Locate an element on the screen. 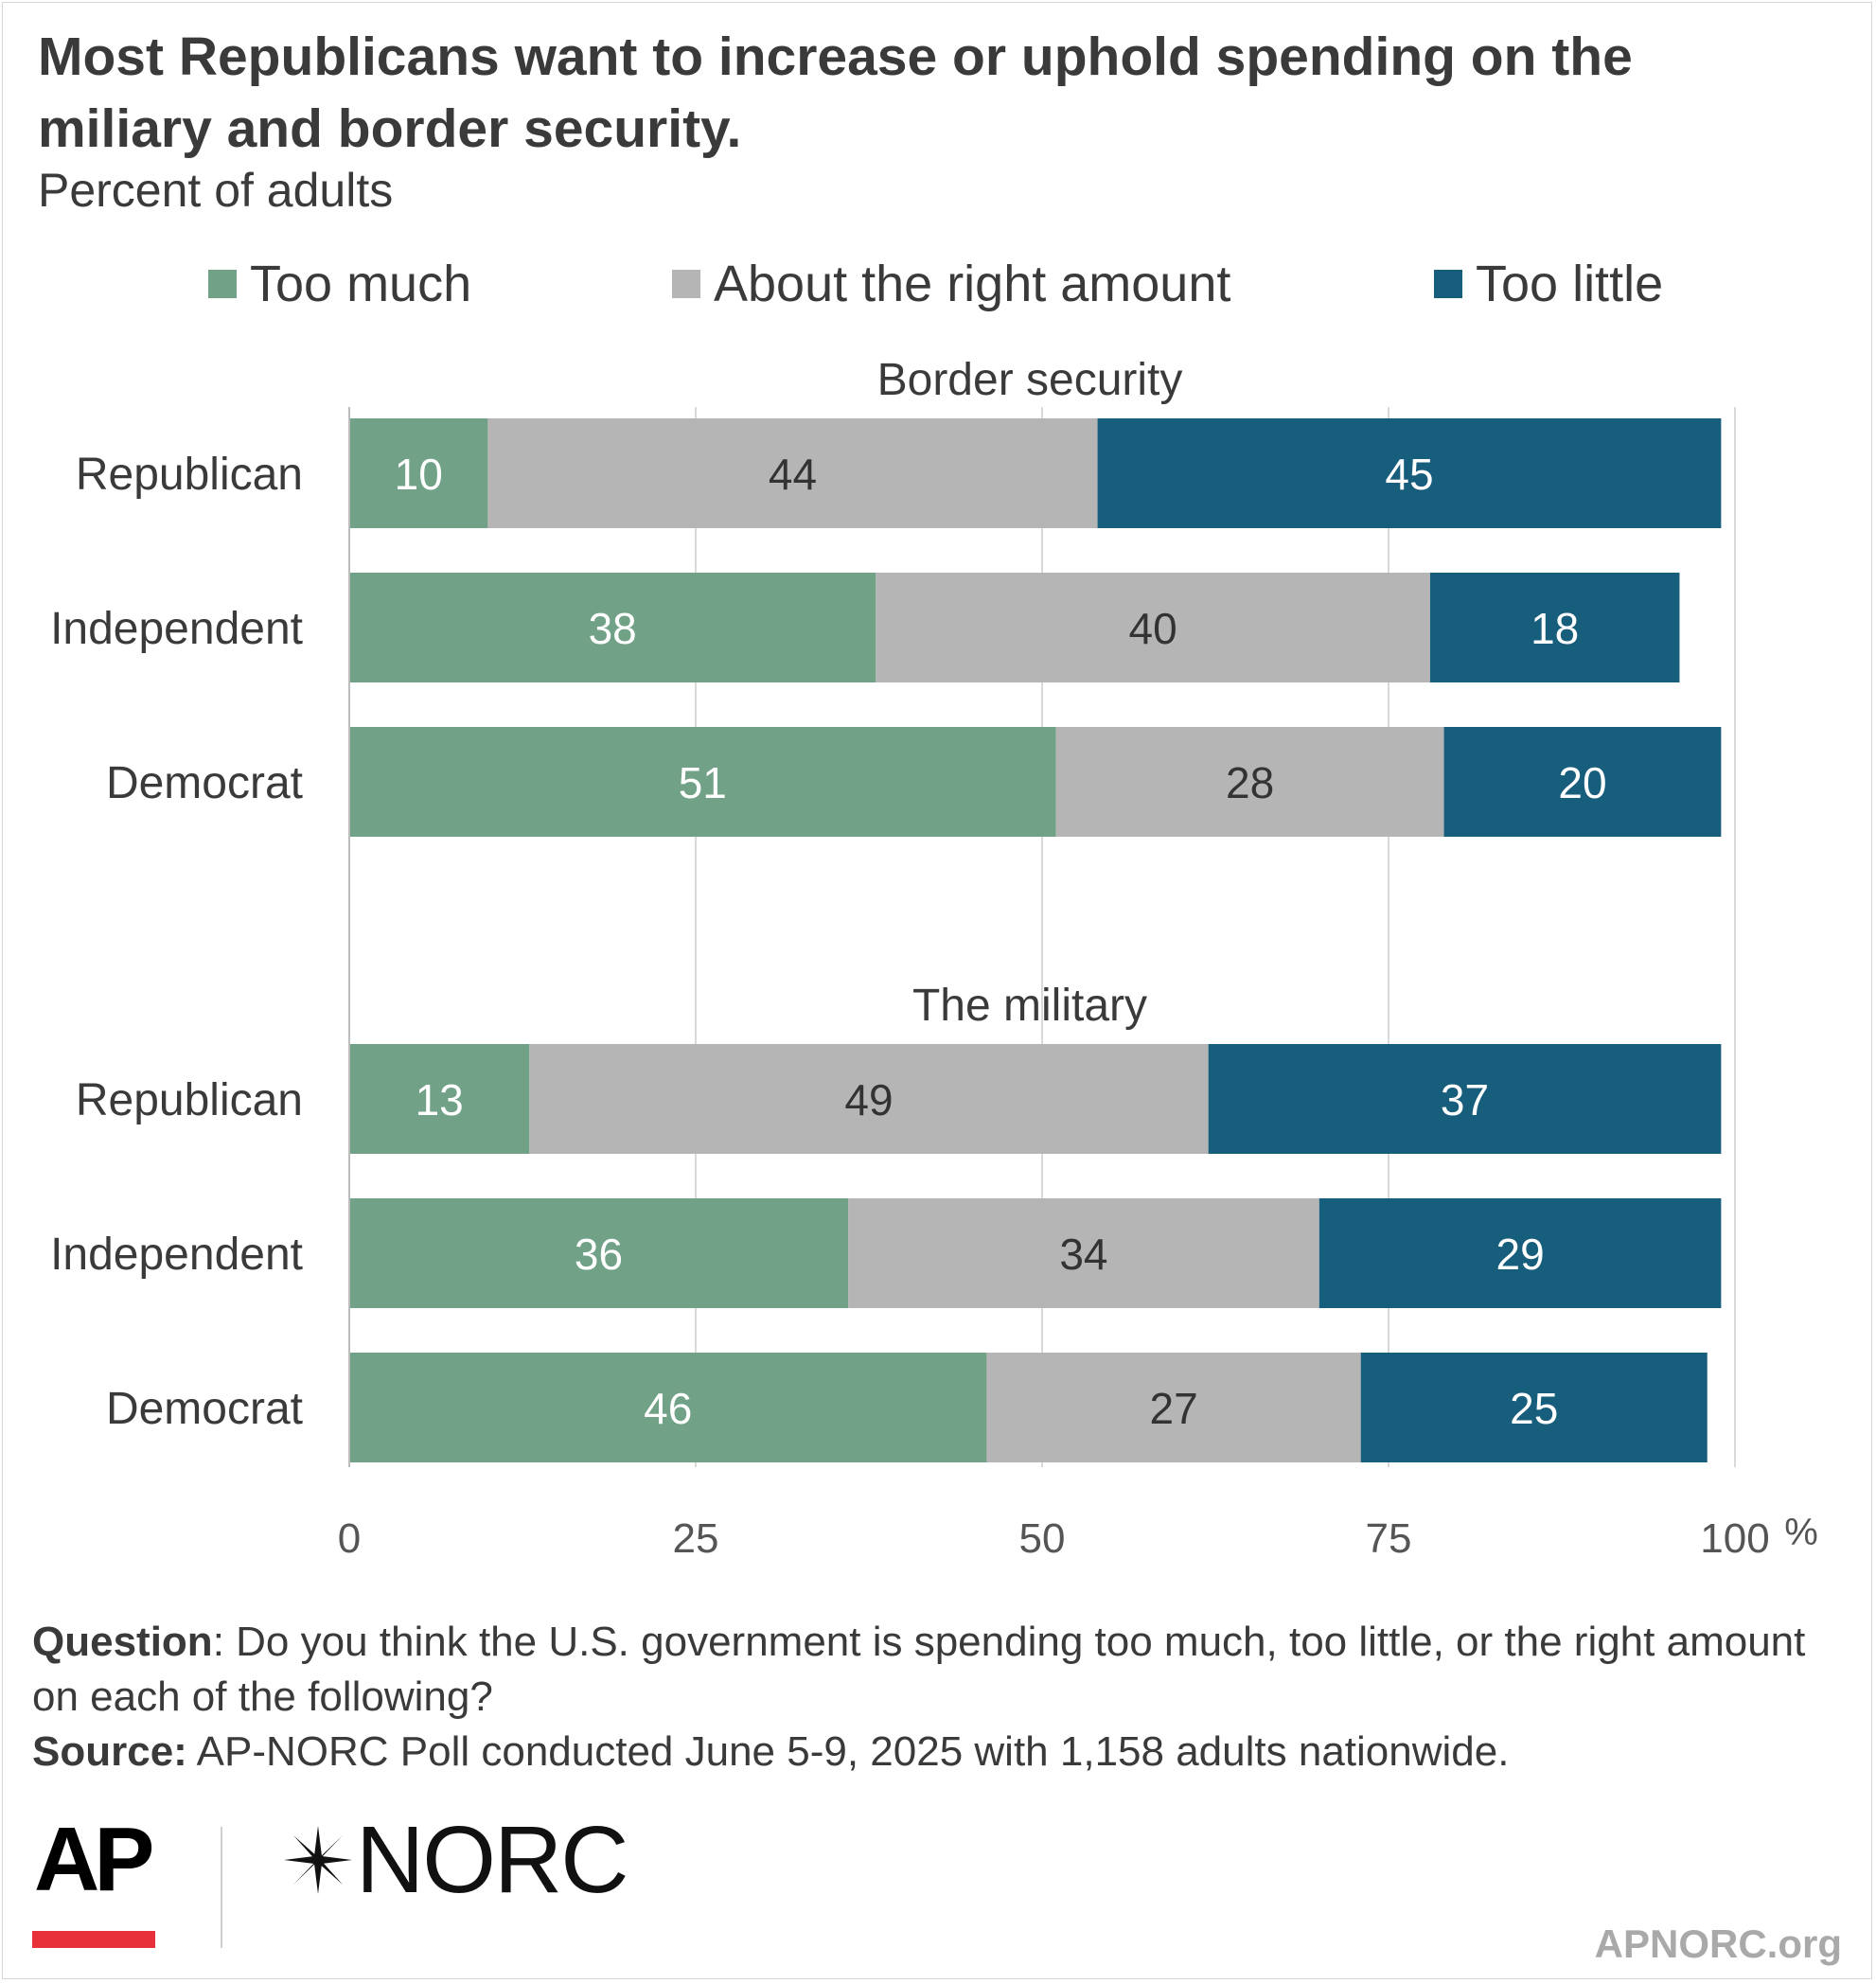 This screenshot has width=1876, height=1983. x-tick-label-25: 25 is located at coordinates (696, 1539).